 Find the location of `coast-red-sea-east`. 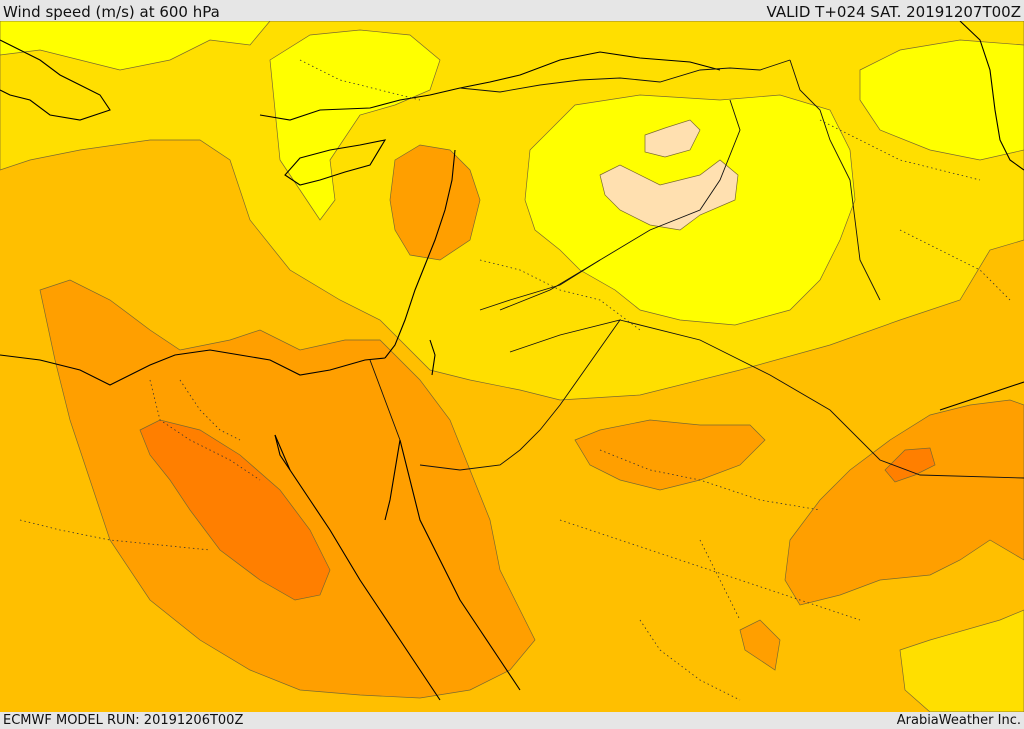

coast-red-sea-east is located at coordinates (460, 565).